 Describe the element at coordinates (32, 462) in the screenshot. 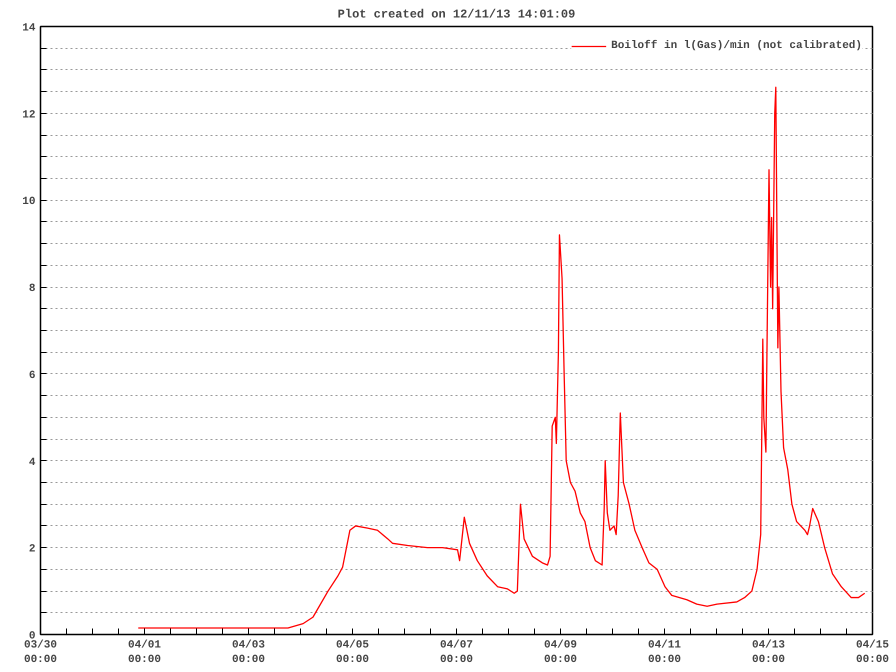

I see `y-tick-label: 4` at that location.